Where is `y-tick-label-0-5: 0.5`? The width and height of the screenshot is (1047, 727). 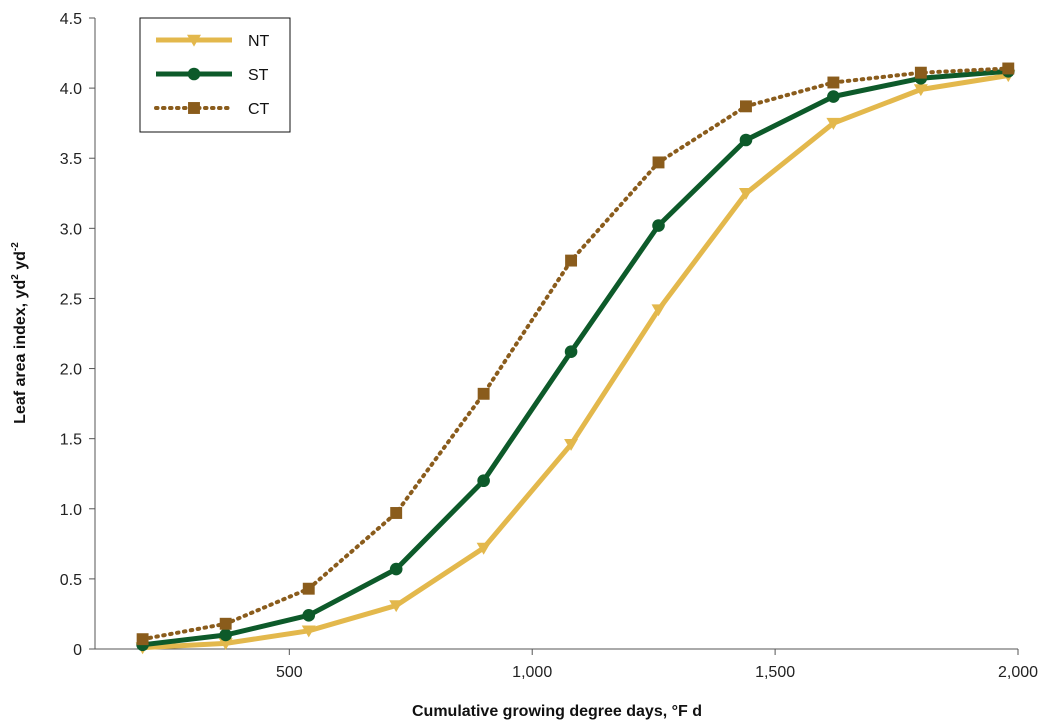
y-tick-label-0-5: 0.5 is located at coordinates (71, 580).